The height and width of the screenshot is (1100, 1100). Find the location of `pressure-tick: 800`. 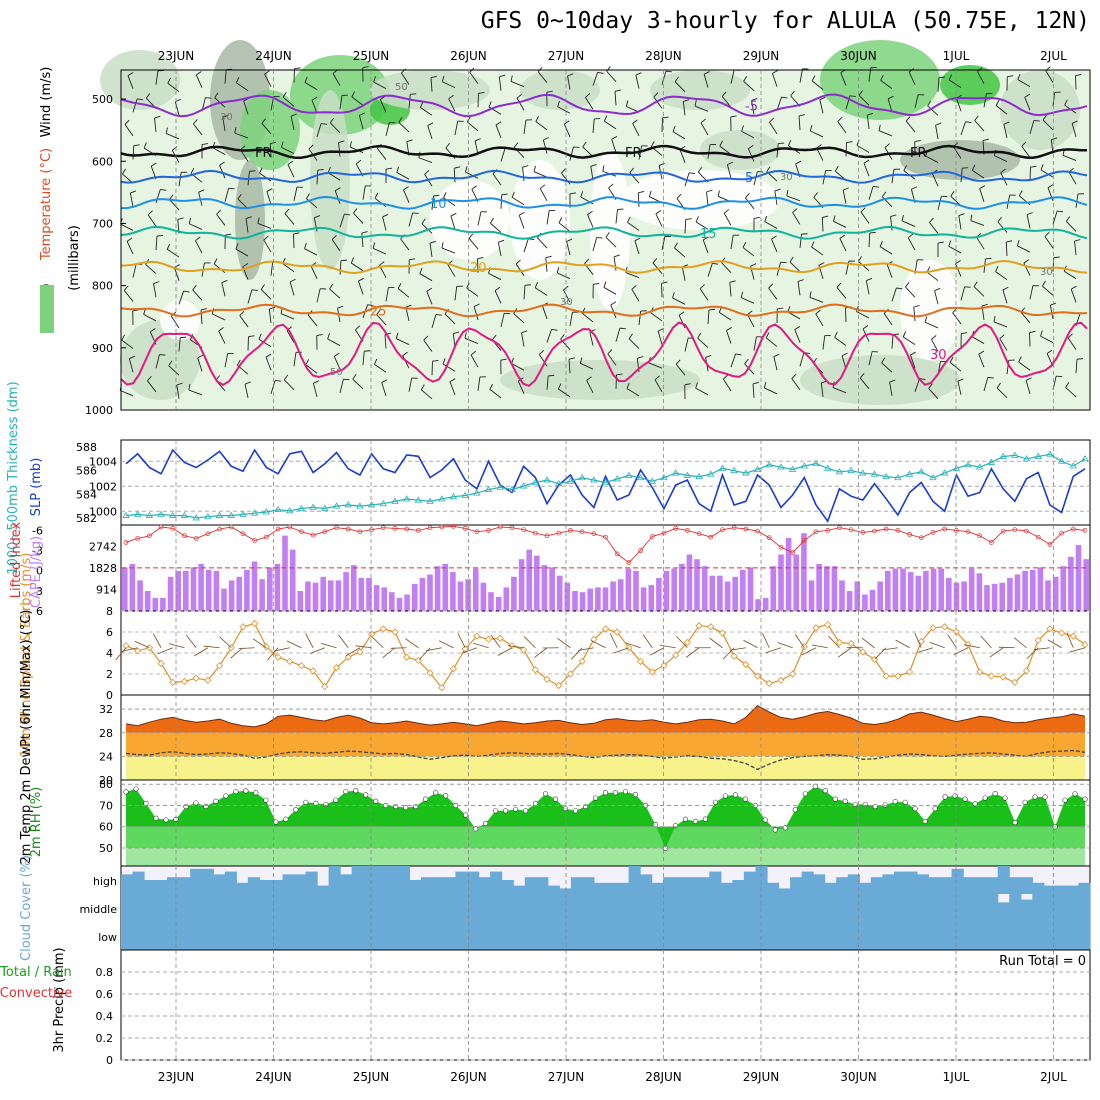

pressure-tick: 800 is located at coordinates (102, 286).